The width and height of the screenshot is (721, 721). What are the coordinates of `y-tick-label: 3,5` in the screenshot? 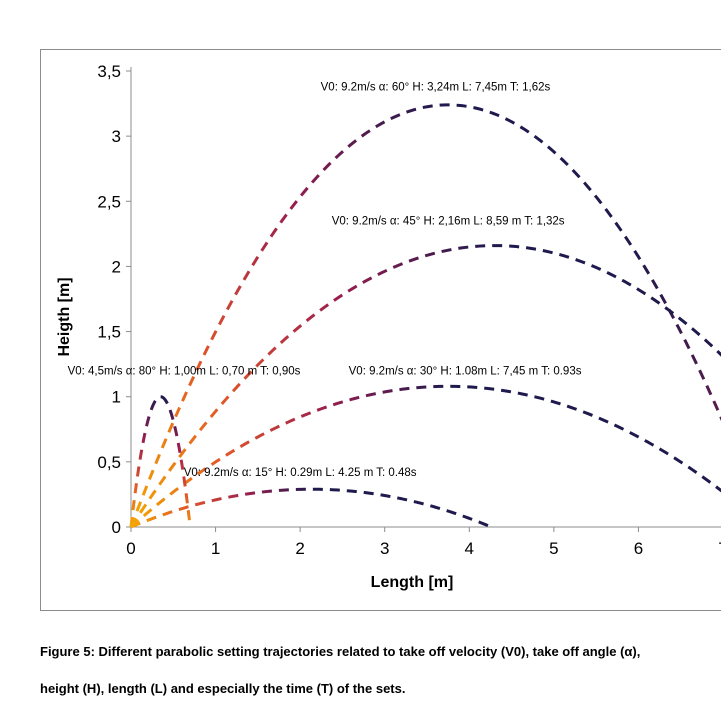 It's located at (109, 71).